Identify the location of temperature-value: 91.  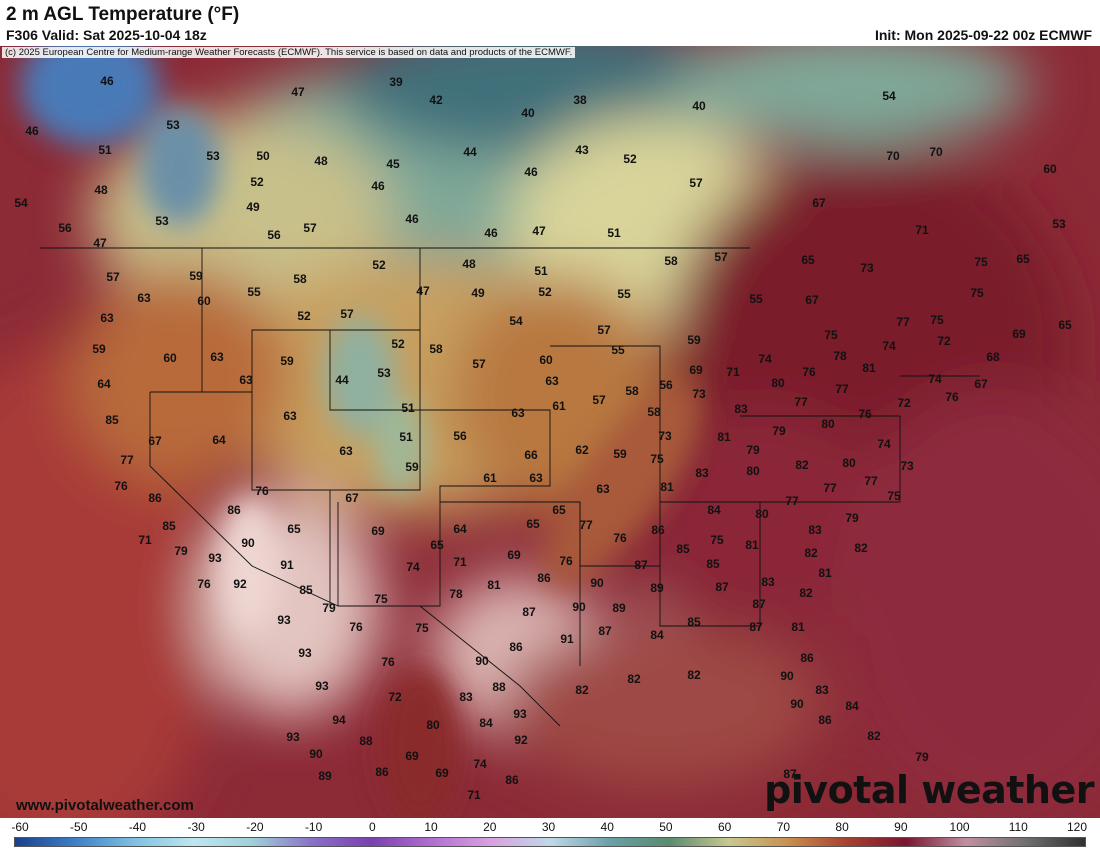
(287, 565).